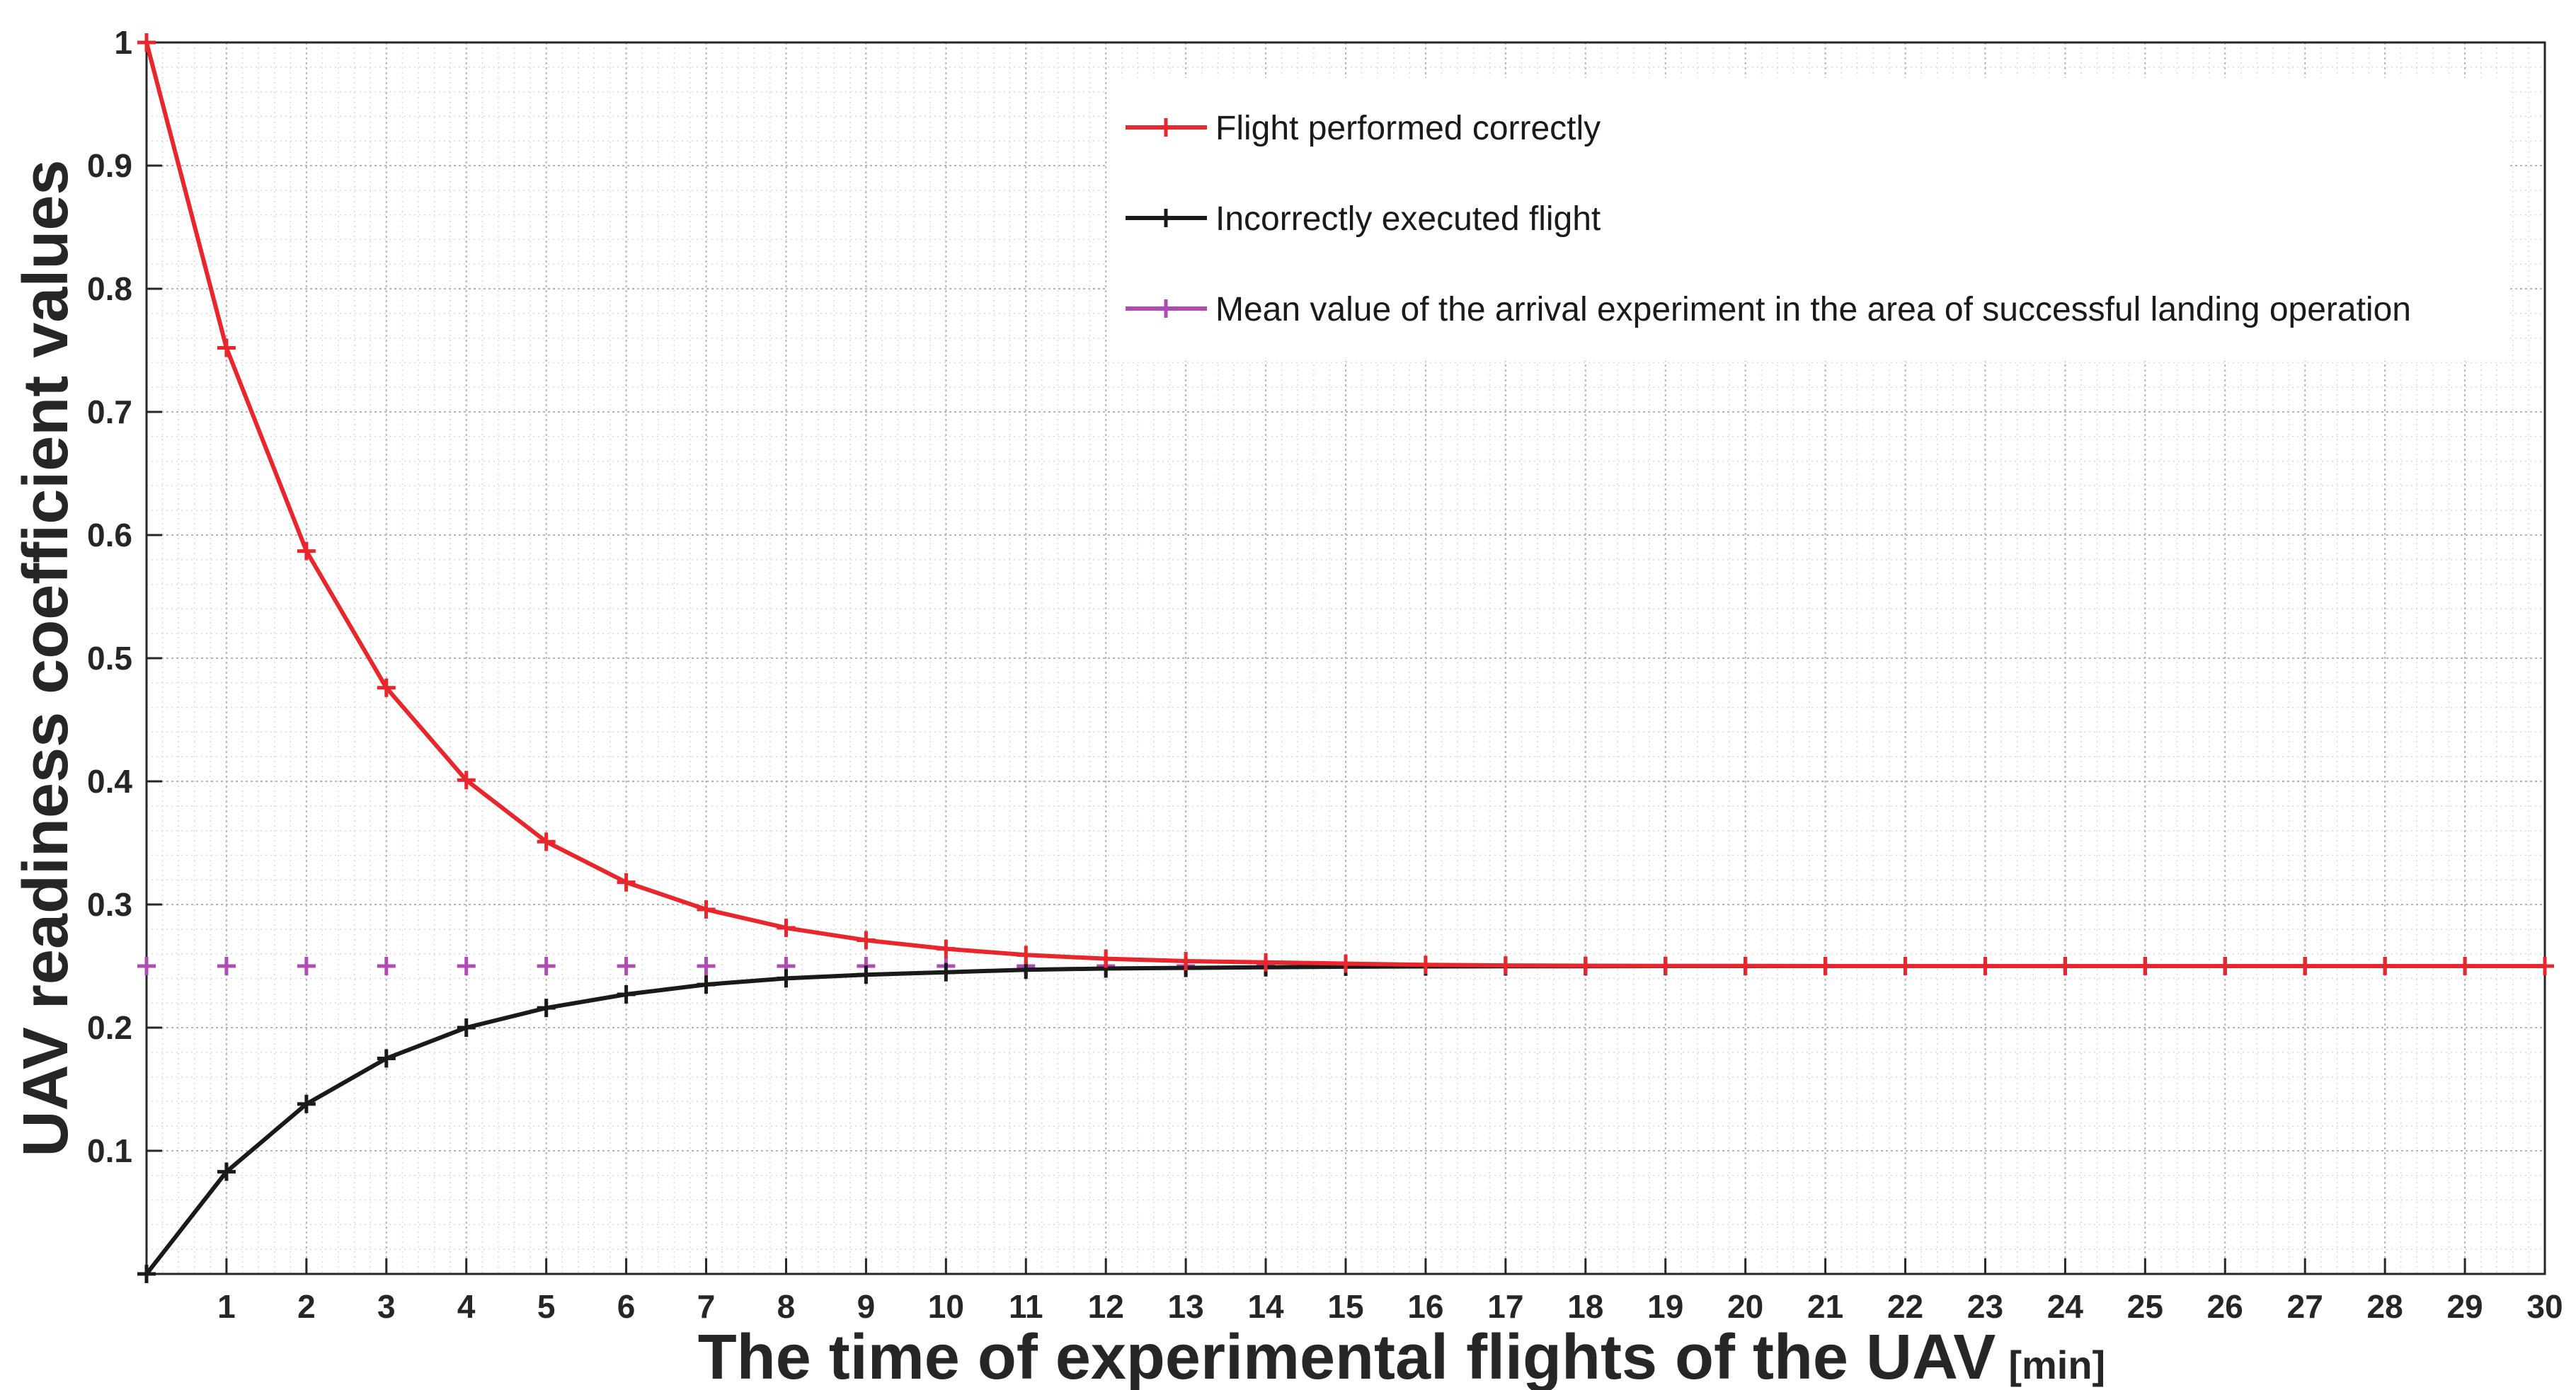  What do you see at coordinates (866, 1306) in the screenshot?
I see `x-tick-label: 9` at bounding box center [866, 1306].